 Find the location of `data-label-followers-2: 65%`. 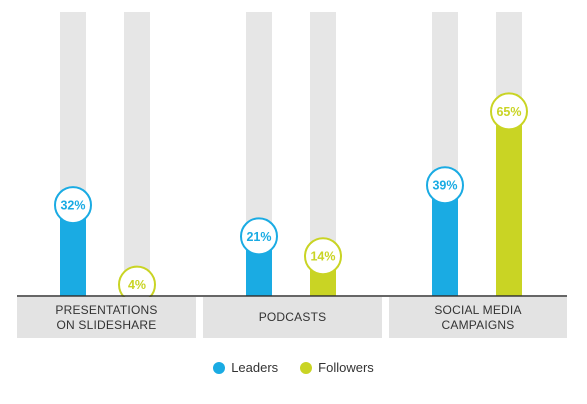

data-label-followers-2: 65% is located at coordinates (508, 112).